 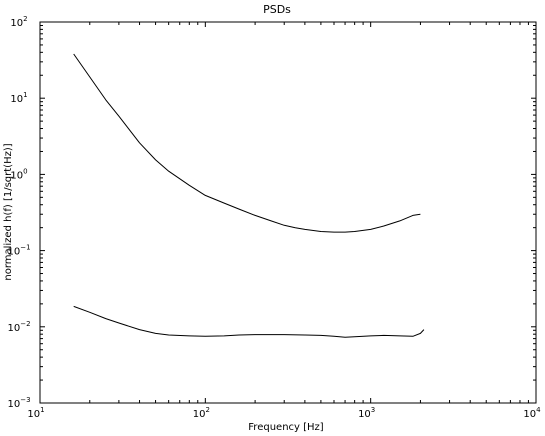 What do you see at coordinates (18, 327) in the screenshot?
I see `y-tick-label: 10⁻²` at bounding box center [18, 327].